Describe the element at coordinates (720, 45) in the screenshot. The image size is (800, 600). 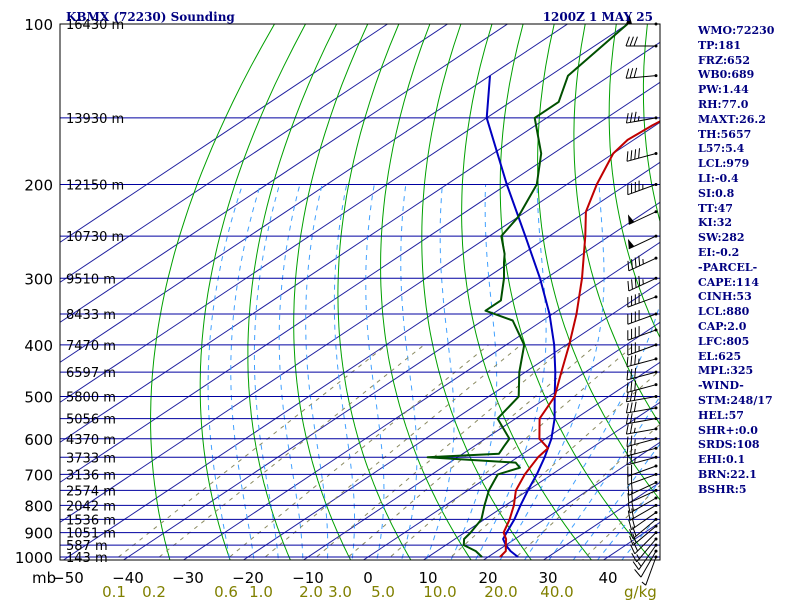
I see `index-item: TP:181` at that location.